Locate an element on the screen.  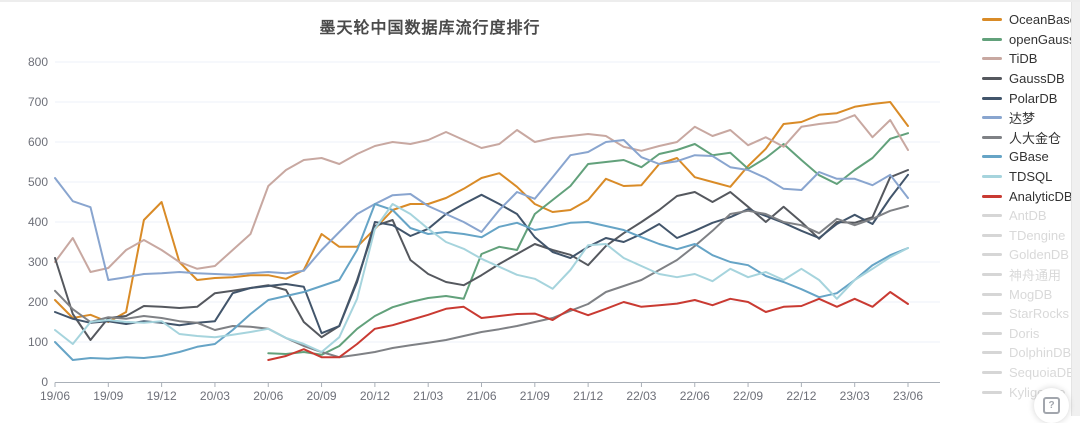
legend-item-神舟通用: 神舟通用 is located at coordinates (1030, 275).